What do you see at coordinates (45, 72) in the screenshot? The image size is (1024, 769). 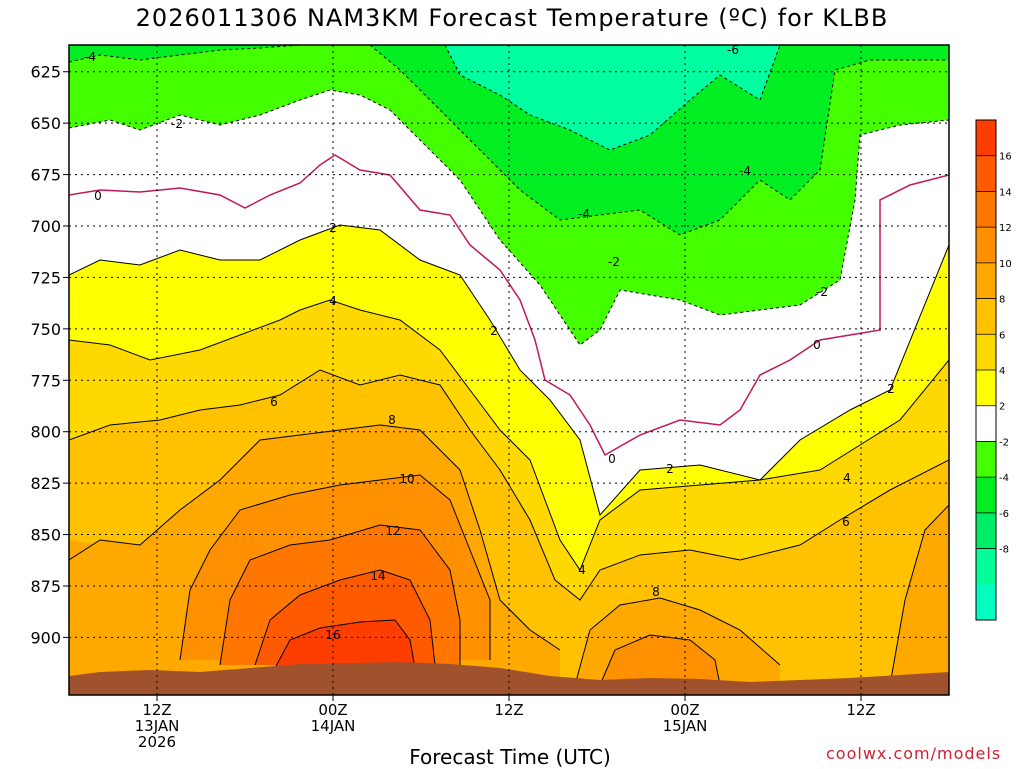 I see `y-tick-label: 625` at bounding box center [45, 72].